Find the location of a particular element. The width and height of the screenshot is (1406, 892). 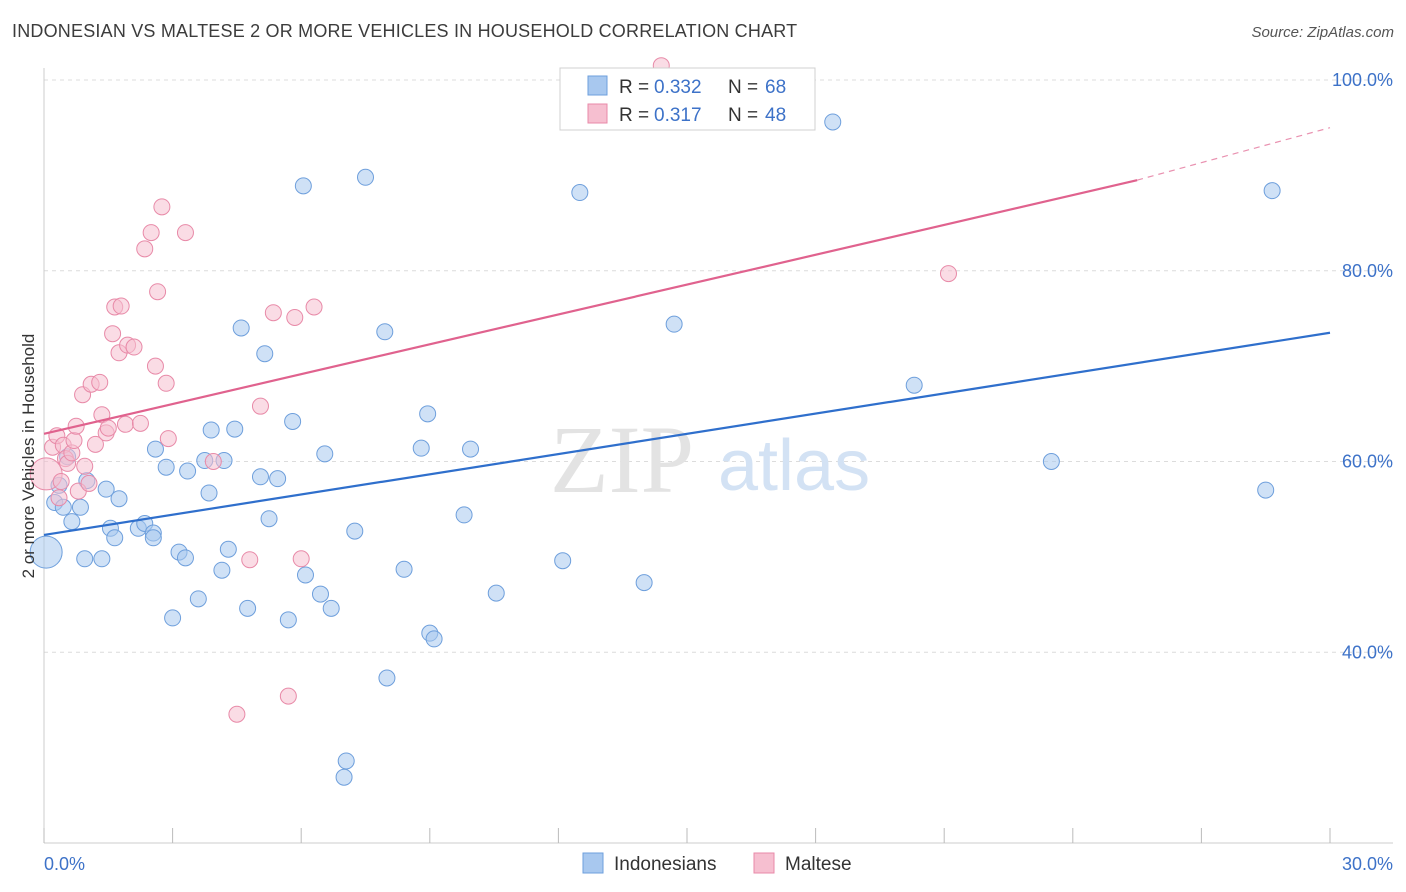

legend-swatch-maltese is located at coordinates (597, 113).